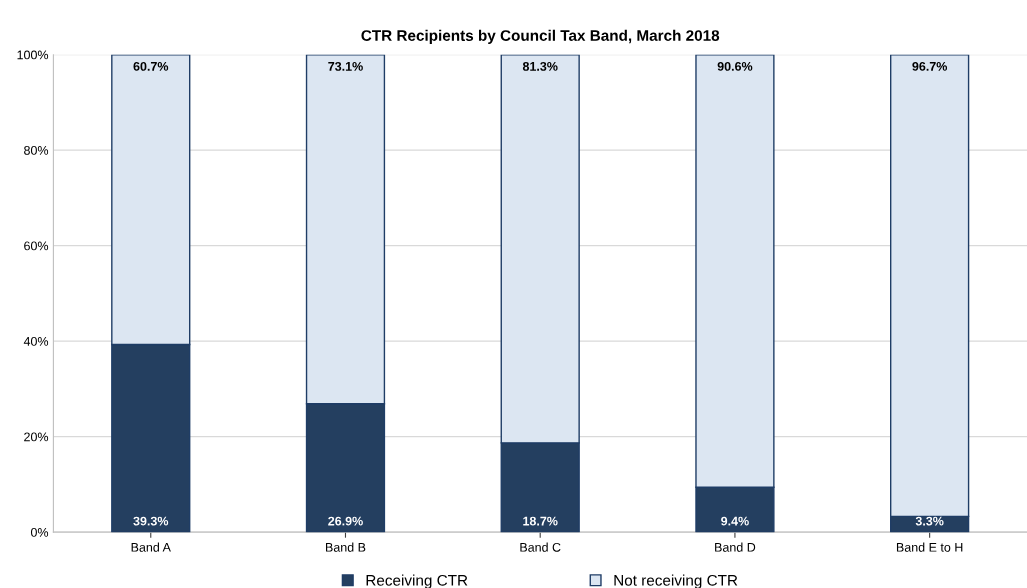 The image size is (1027, 588). I want to click on x-tick-label: Band E to H, so click(929, 547).